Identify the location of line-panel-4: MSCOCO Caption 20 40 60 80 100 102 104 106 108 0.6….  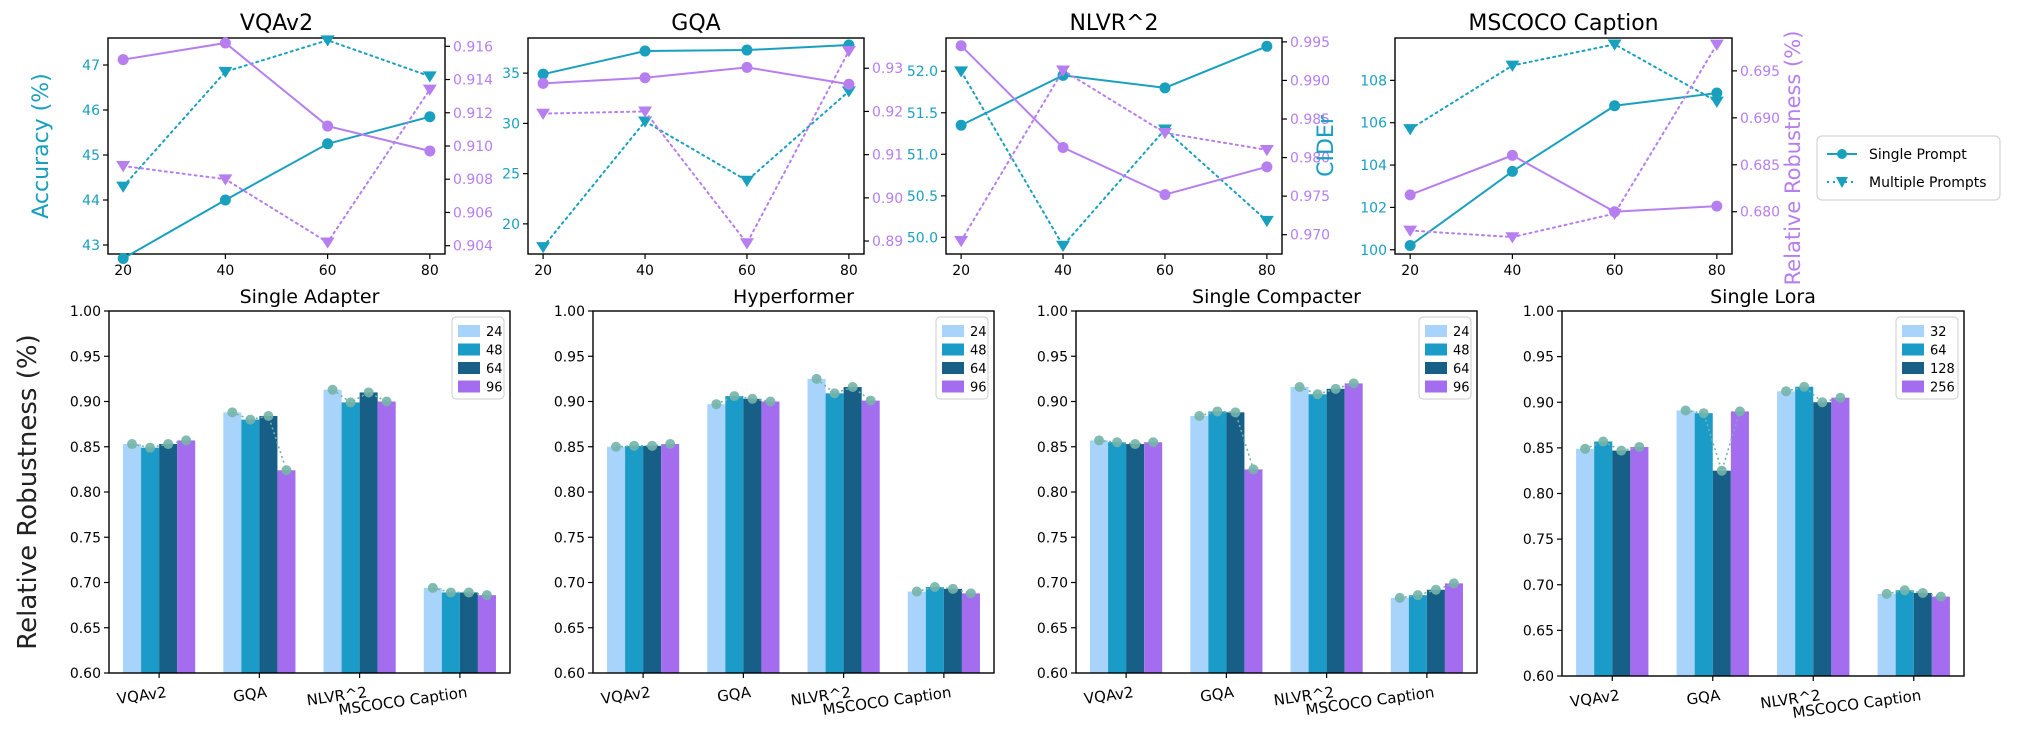
(1657, 148).